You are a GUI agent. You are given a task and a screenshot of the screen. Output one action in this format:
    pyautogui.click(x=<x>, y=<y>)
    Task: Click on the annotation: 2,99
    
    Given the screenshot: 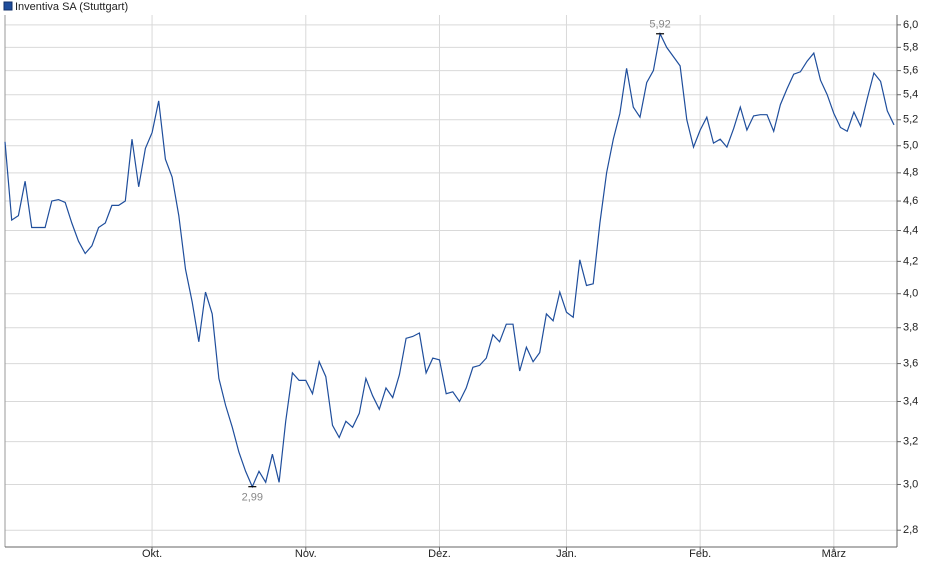 What is the action you would take?
    pyautogui.click(x=252, y=498)
    